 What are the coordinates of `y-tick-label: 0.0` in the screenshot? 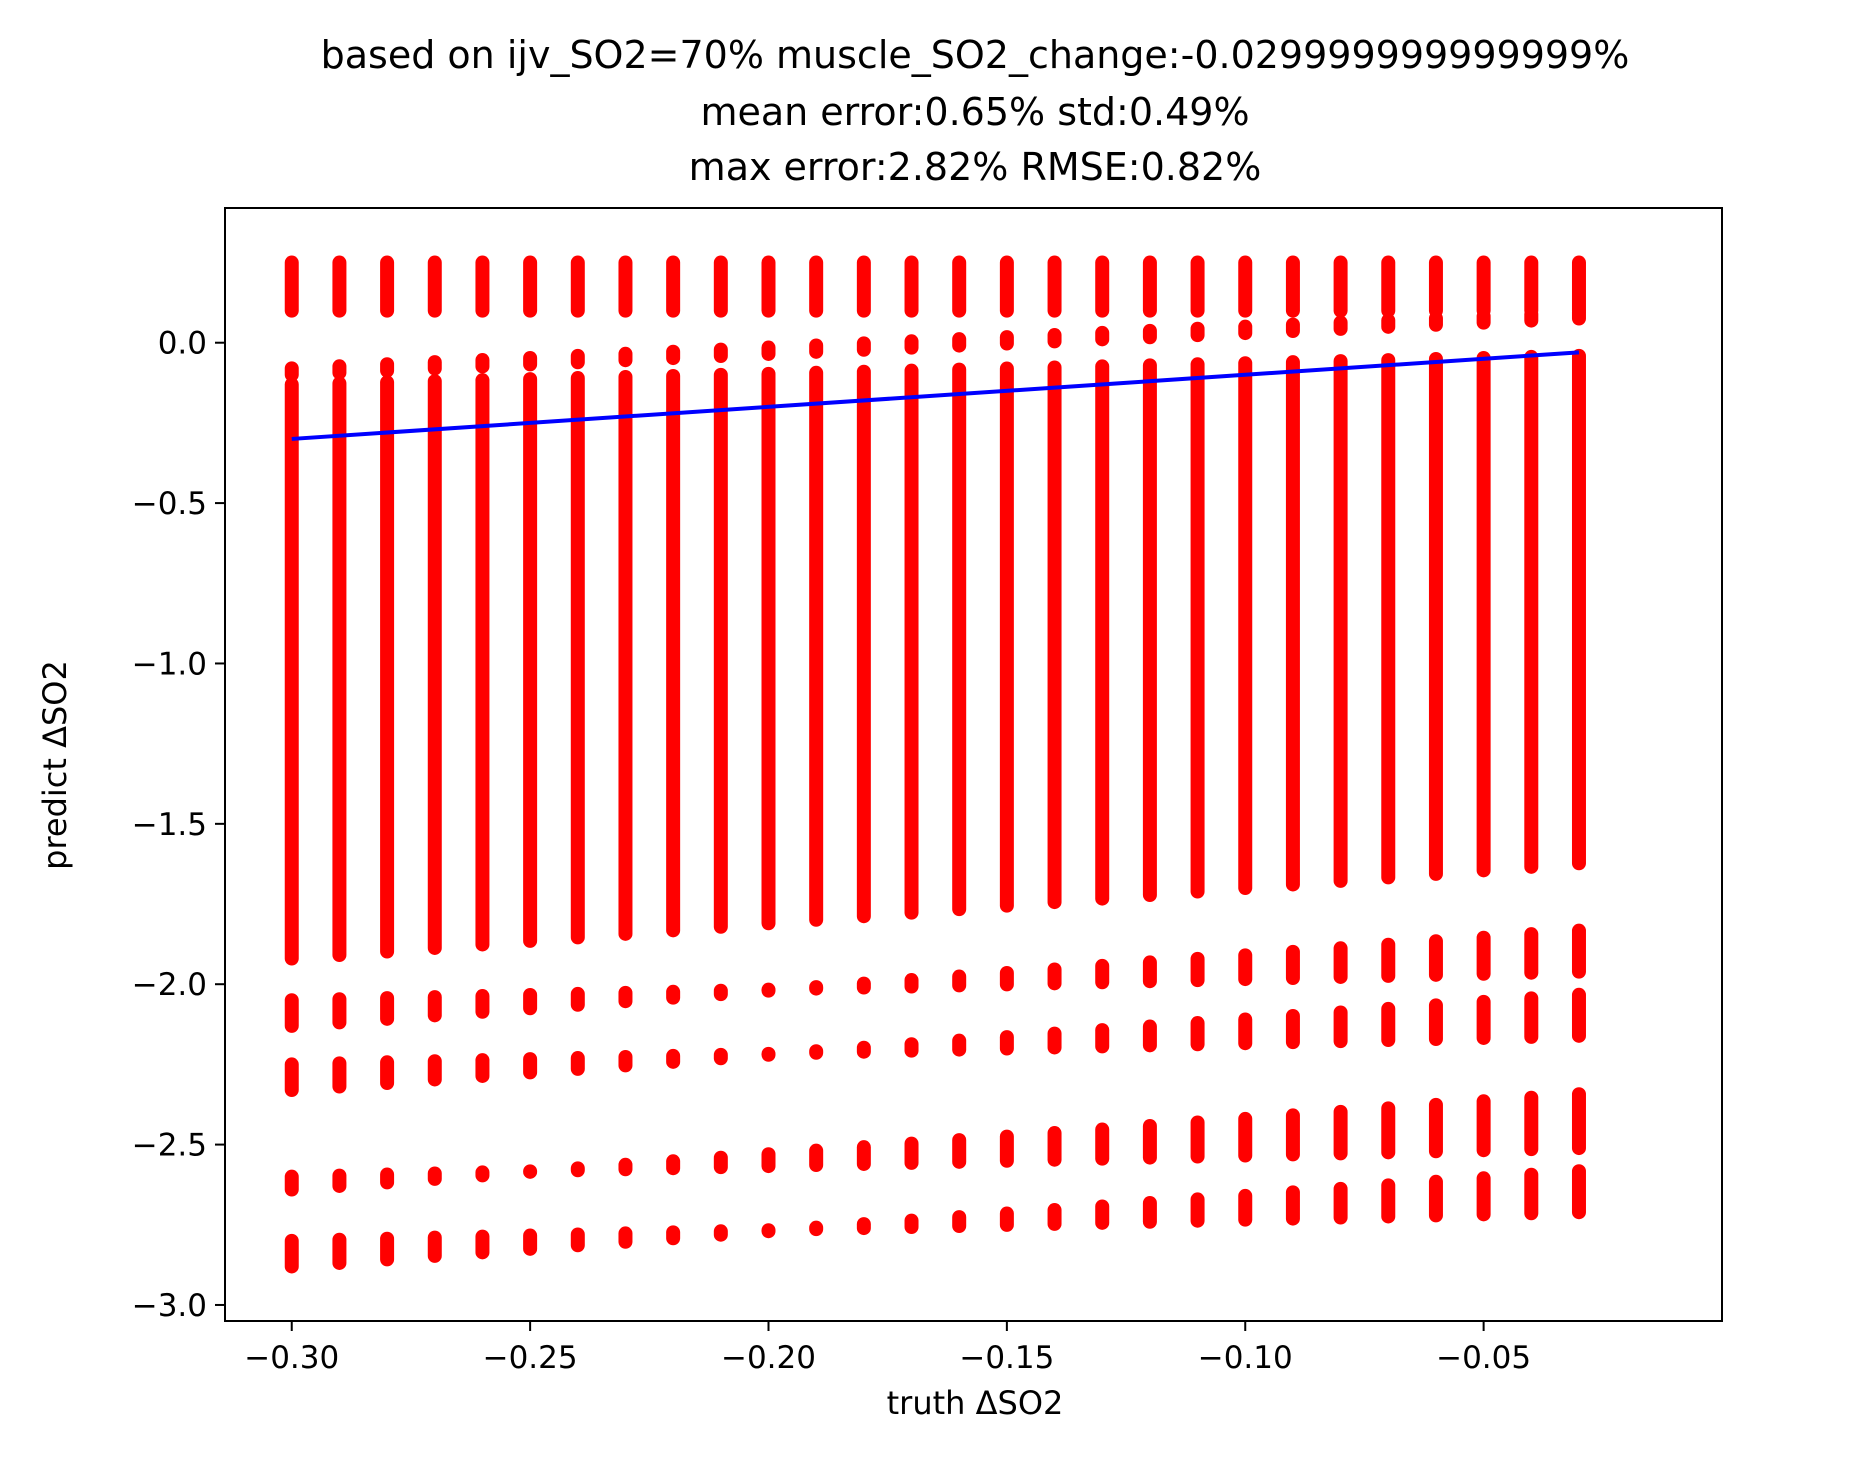 It's located at (182, 344).